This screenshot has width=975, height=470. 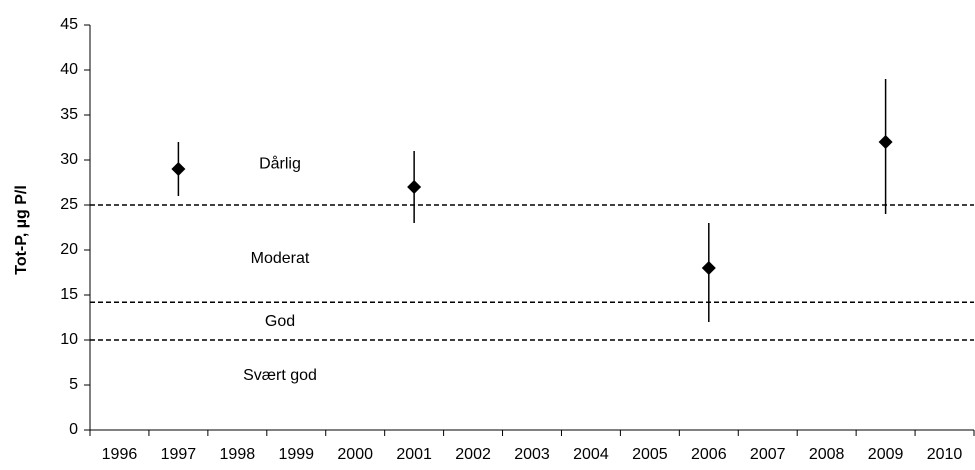 What do you see at coordinates (69, 159) in the screenshot?
I see `y-tick-label: 30` at bounding box center [69, 159].